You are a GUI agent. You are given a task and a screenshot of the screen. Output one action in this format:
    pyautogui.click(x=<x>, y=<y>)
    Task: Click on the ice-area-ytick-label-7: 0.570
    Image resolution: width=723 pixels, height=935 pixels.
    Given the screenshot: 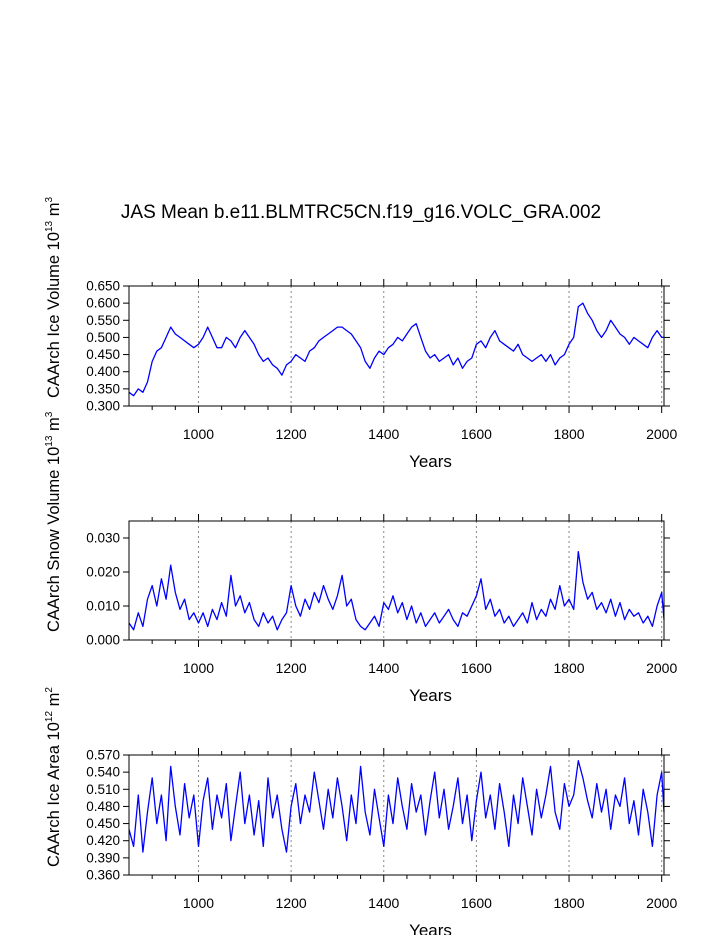 What is the action you would take?
    pyautogui.click(x=103, y=755)
    